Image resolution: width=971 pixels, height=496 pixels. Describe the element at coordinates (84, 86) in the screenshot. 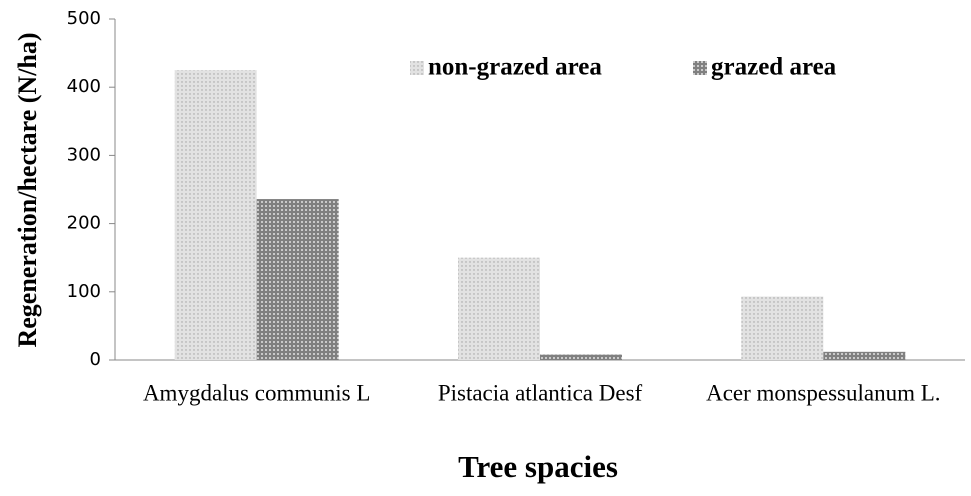

I see `y-tick-label: 400` at that location.